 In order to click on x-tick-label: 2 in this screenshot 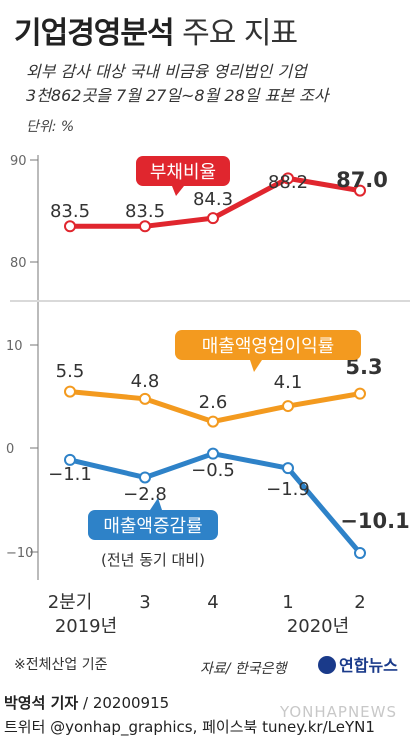, I will do `click(359, 602)`.